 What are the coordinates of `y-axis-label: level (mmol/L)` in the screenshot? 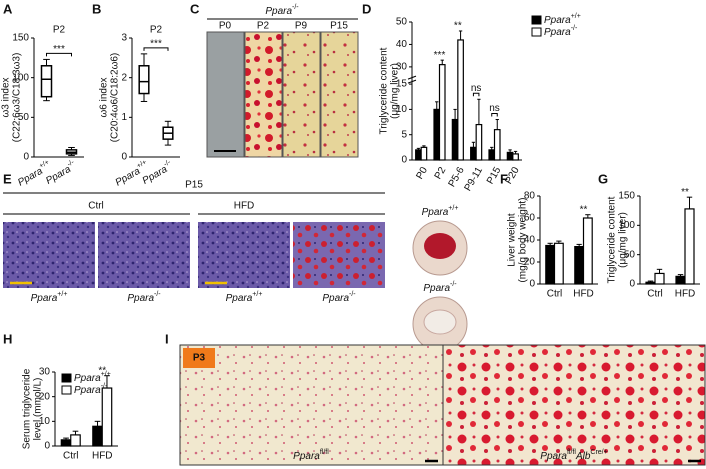 It's located at (38, 409).